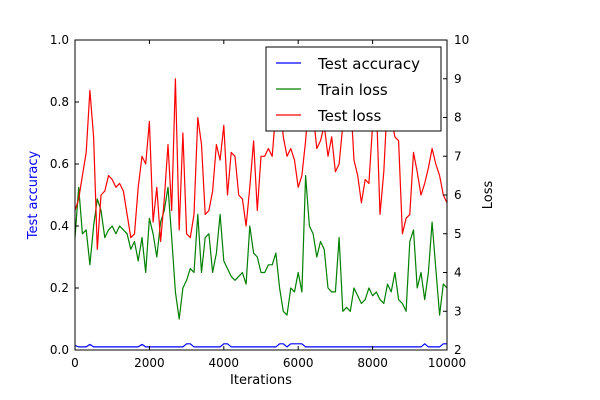  I want to click on y-right-tick-label: 9, so click(458, 79).